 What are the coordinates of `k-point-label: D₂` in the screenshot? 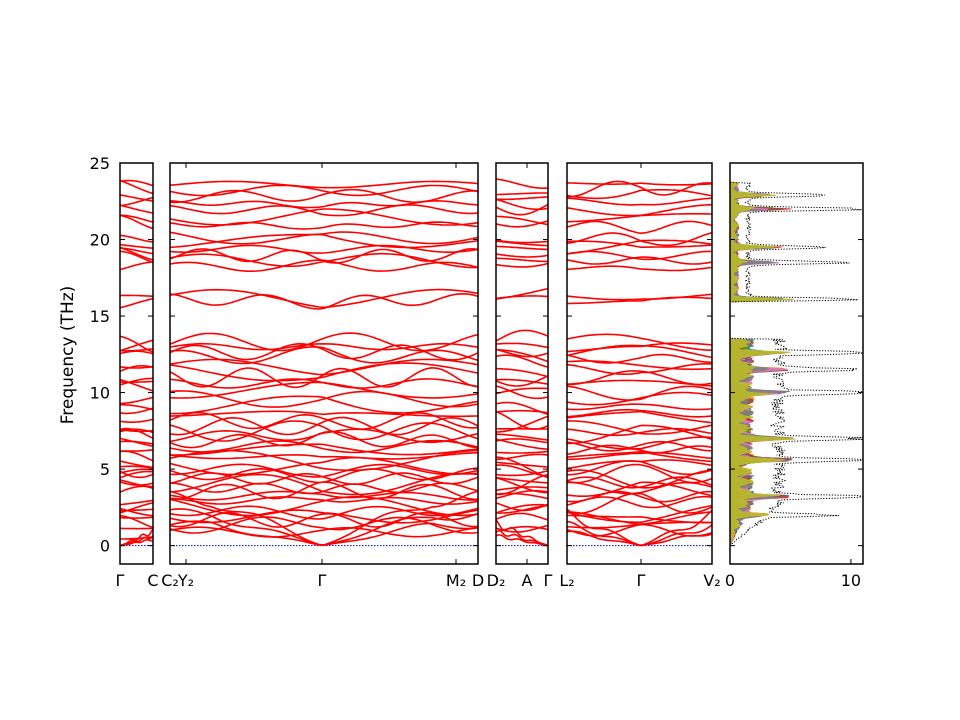 It's located at (496, 580).